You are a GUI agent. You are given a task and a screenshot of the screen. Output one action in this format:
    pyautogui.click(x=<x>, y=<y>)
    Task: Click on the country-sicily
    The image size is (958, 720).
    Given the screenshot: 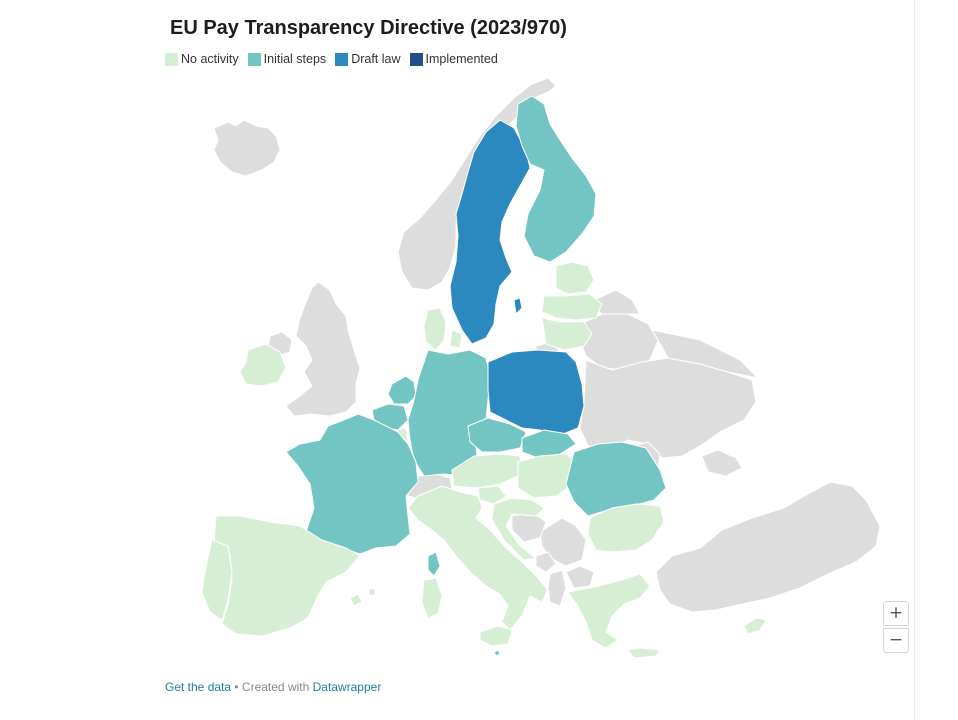 What is the action you would take?
    pyautogui.click(x=496, y=636)
    